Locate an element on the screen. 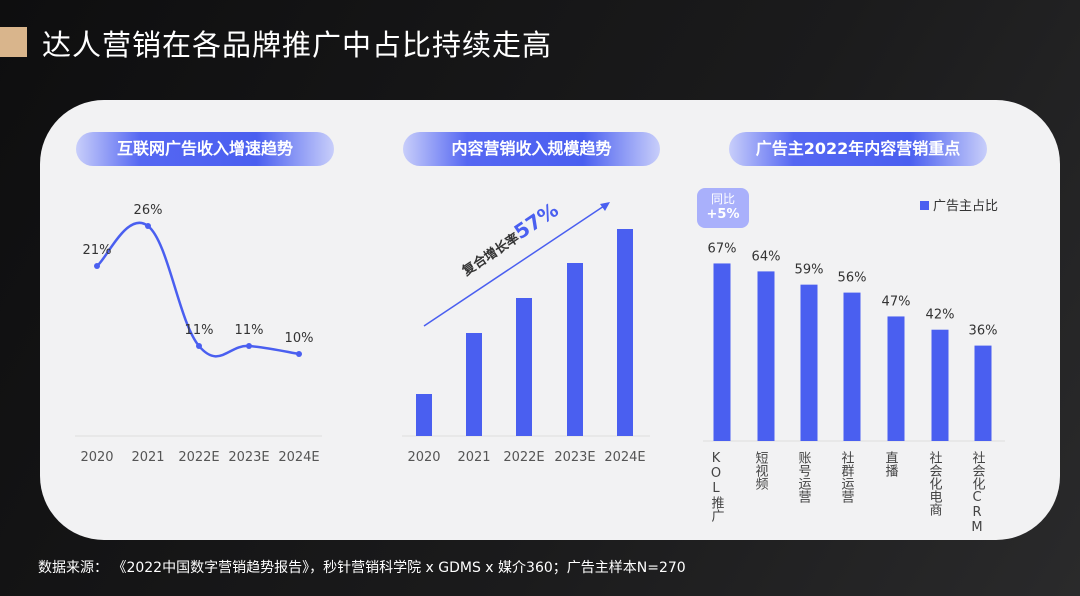  x-tick-label: 社会化CRM is located at coordinates (978, 492).